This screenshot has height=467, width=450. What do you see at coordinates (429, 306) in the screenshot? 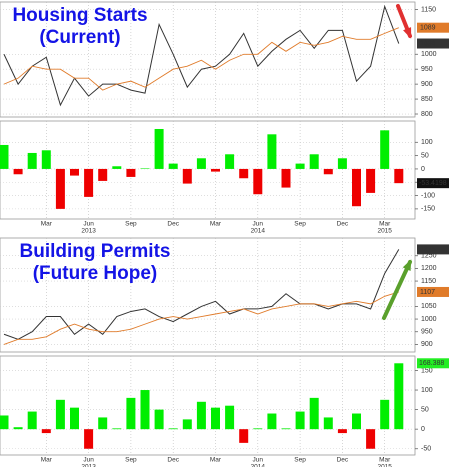
I see `y-tick-label: 1050` at bounding box center [429, 306].